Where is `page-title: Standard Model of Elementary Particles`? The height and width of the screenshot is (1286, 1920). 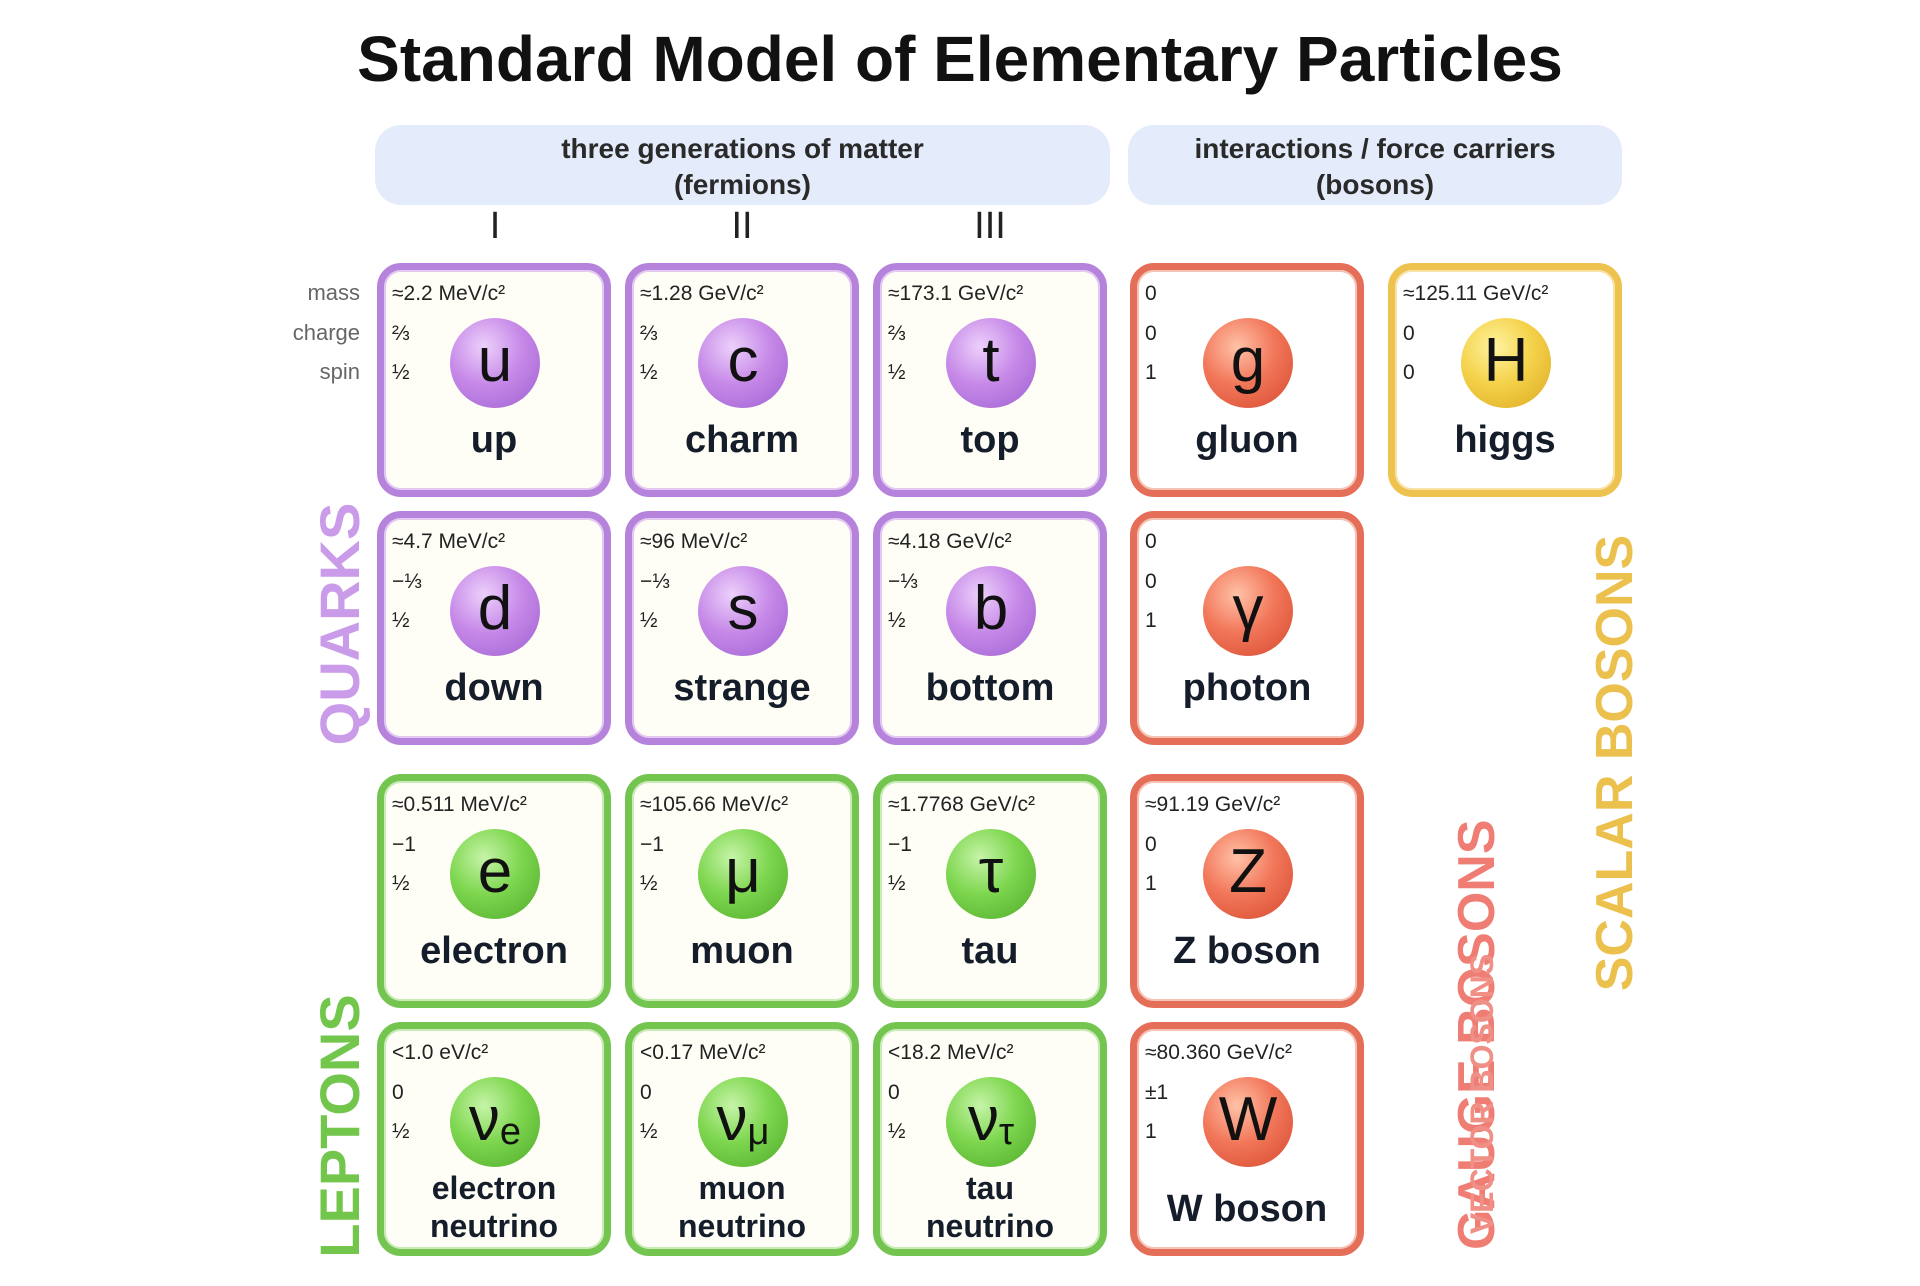 page-title: Standard Model of Elementary Particles is located at coordinates (960, 59).